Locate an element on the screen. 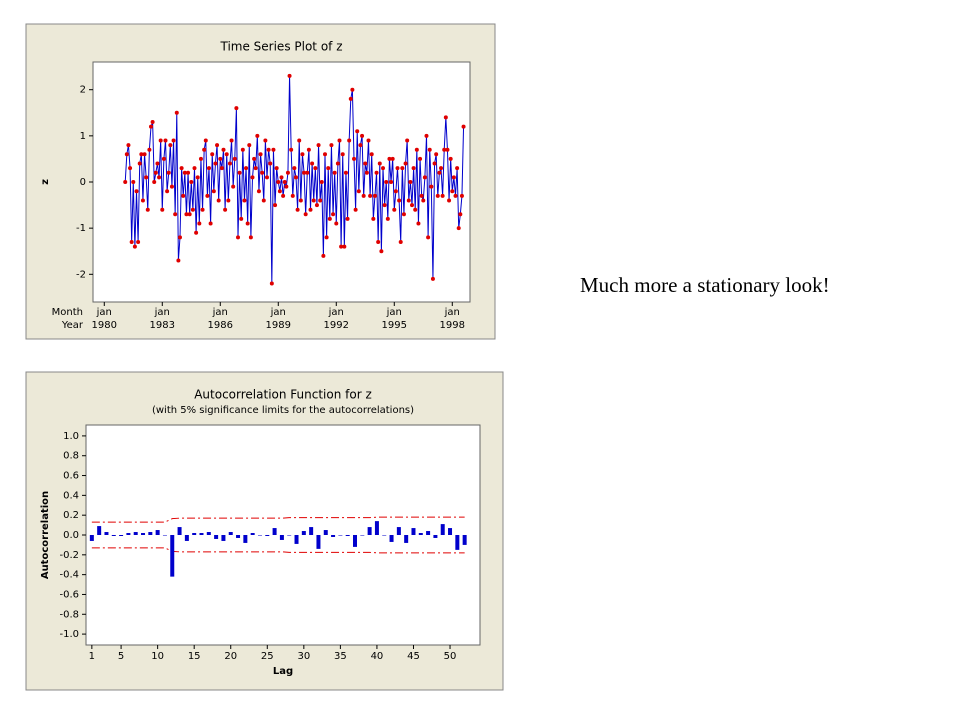  y-tick-label: 0.8 is located at coordinates (71, 456).